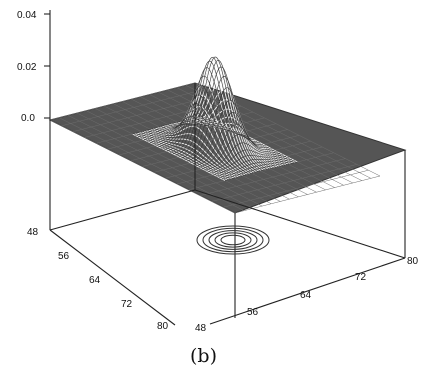  I want to click on z-tick-label: 0.04, so click(27, 15).